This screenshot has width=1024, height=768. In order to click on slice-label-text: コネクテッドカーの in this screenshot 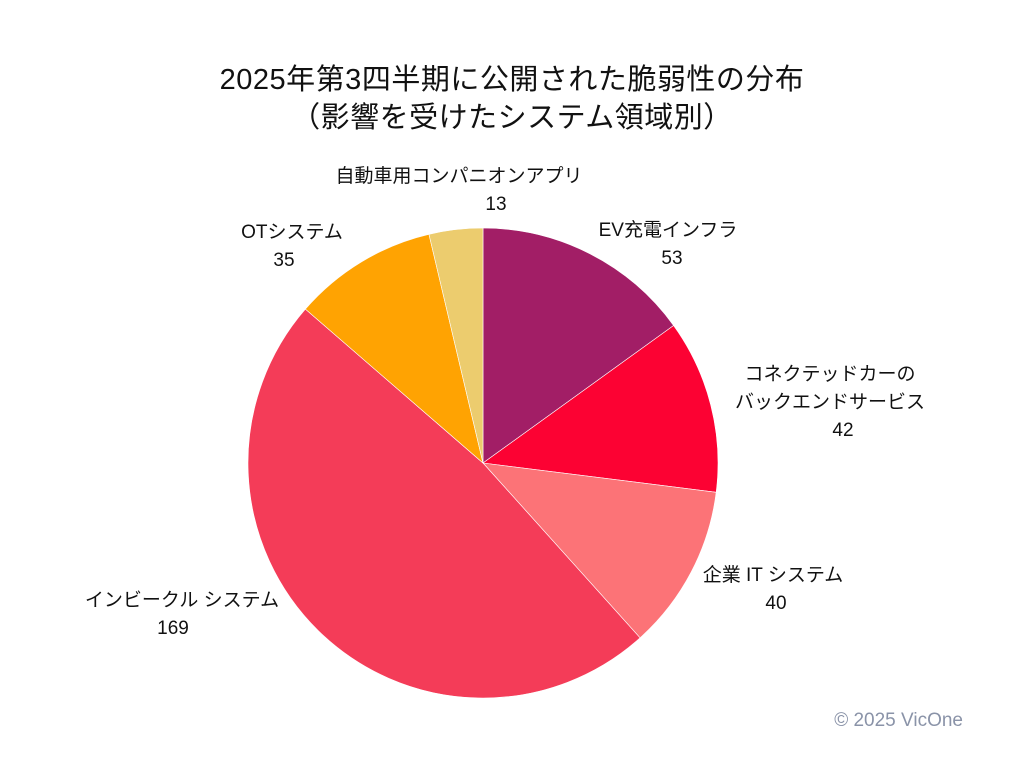, I will do `click(830, 374)`.